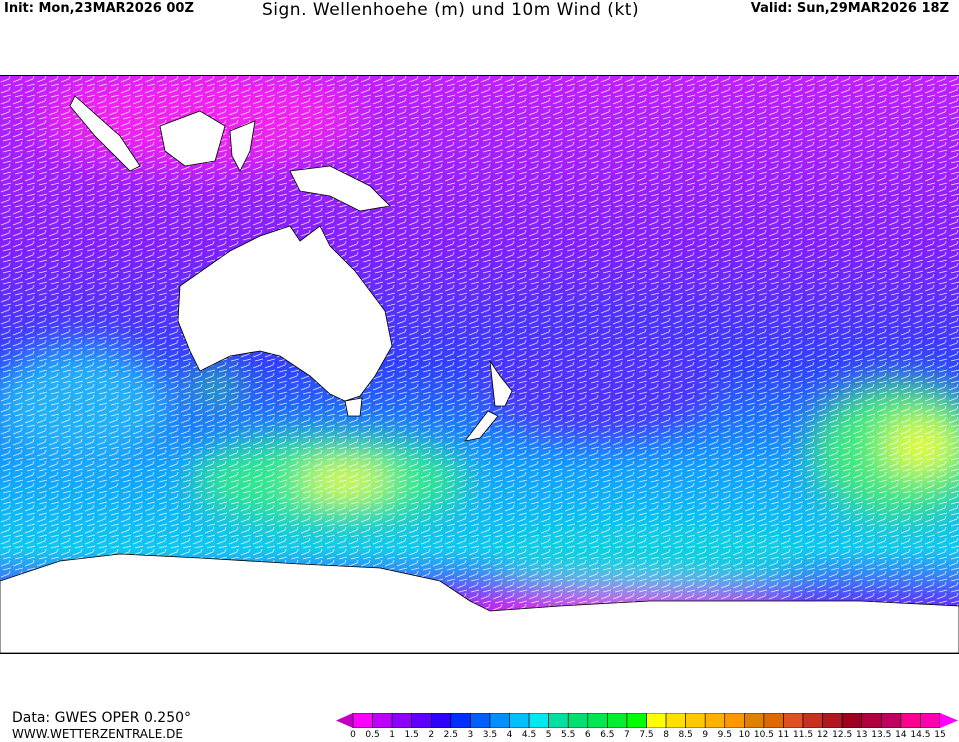 This screenshot has width=959, height=742. I want to click on legend-over-arrow, so click(949, 720).